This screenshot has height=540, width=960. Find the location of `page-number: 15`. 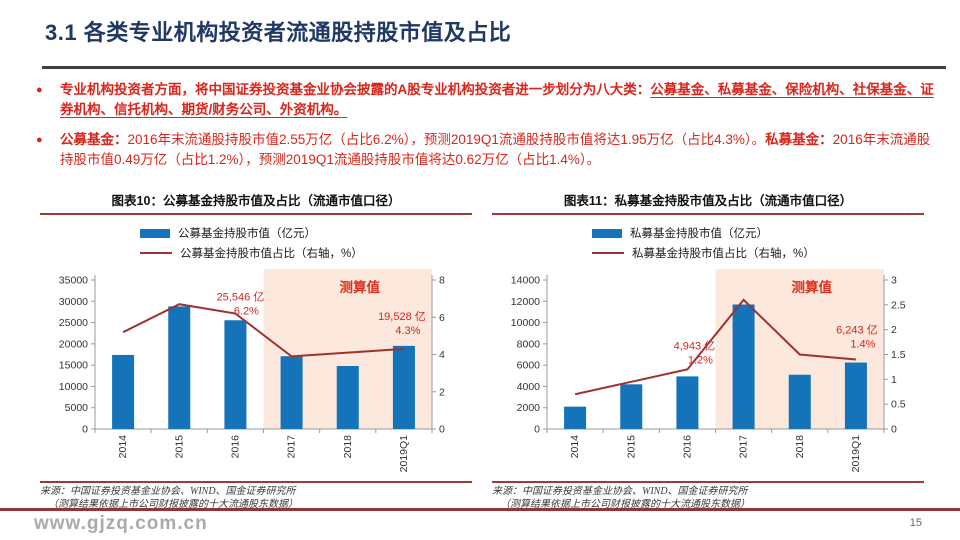

page-number: 15 is located at coordinates (915, 523).